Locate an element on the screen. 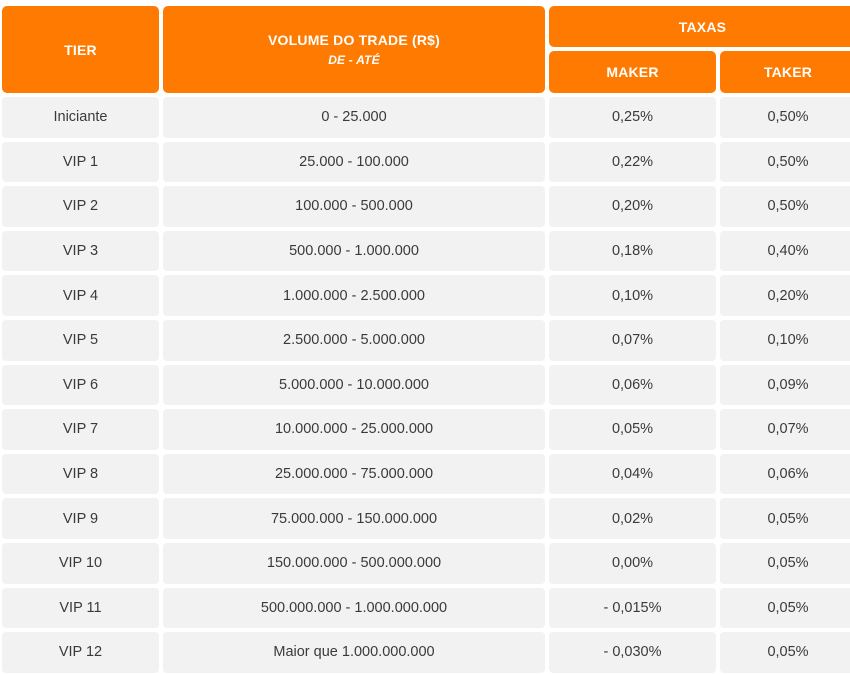 This screenshot has width=850, height=674. cell-volume: 1.000.000 - 2.500.000 is located at coordinates (354, 295).